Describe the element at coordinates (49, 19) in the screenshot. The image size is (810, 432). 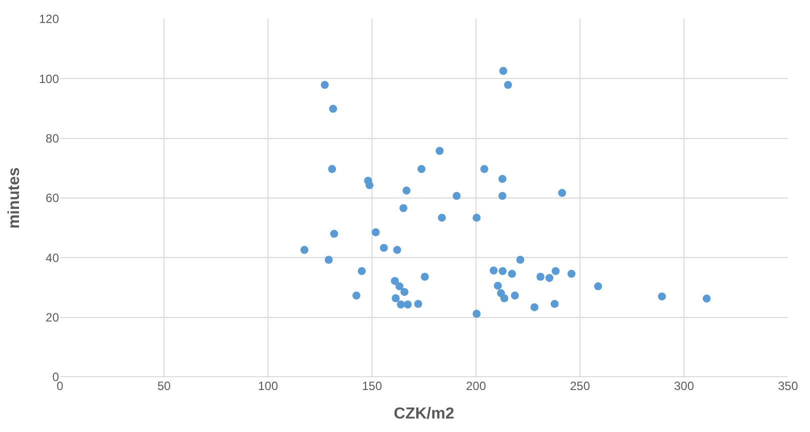
I see `y-tick-label: 120` at that location.